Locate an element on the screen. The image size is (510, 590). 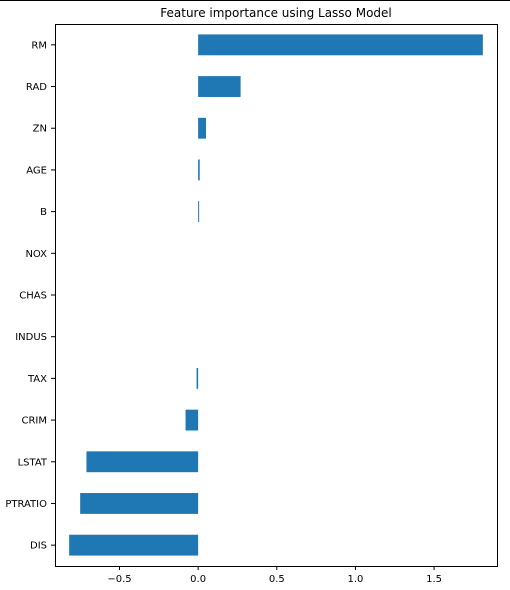
y-tick-label: AGE is located at coordinates (36, 170).